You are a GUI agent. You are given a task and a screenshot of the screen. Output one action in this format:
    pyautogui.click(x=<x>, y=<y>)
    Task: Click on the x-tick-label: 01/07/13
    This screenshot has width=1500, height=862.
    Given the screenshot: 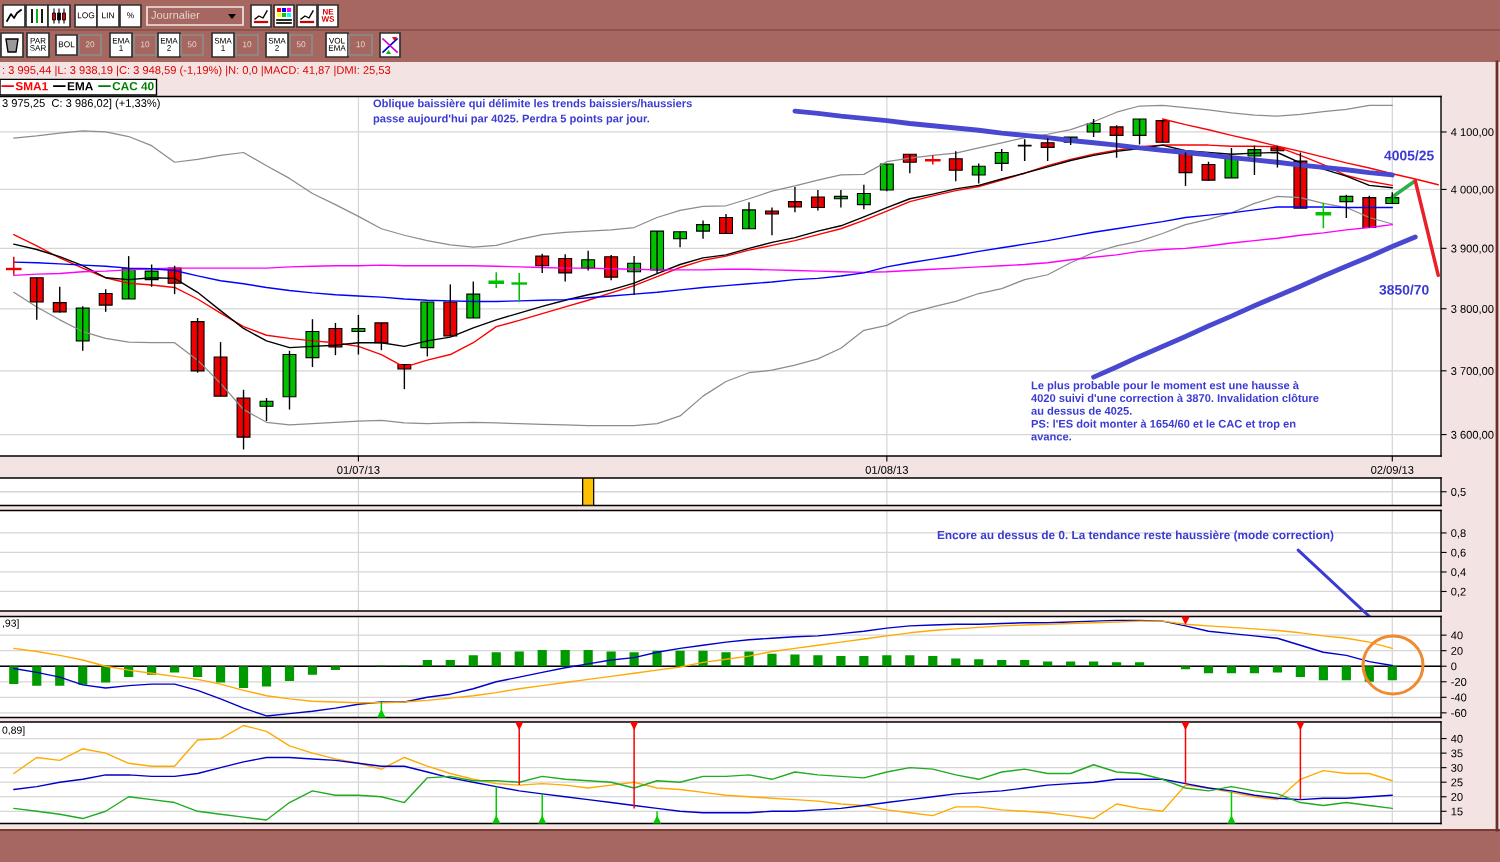 What is the action you would take?
    pyautogui.click(x=358, y=469)
    